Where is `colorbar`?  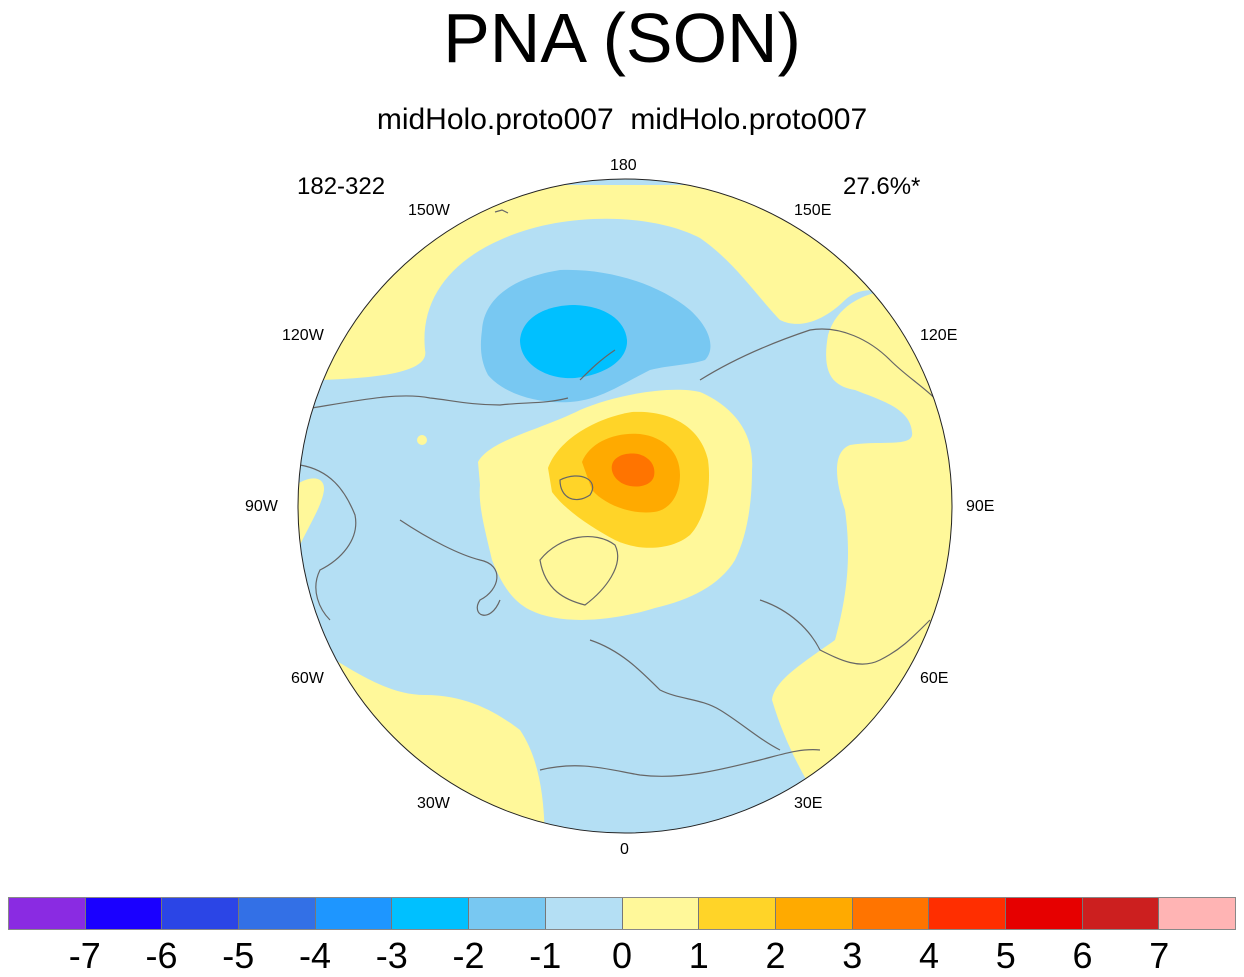 colorbar is located at coordinates (622, 913).